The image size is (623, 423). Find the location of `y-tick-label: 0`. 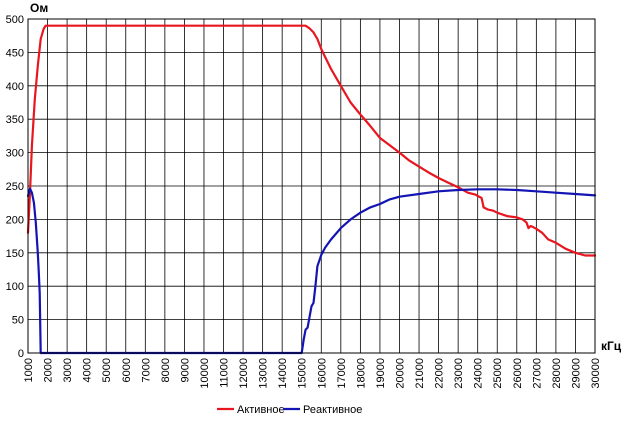

y-tick-label: 0 is located at coordinates (21, 354).